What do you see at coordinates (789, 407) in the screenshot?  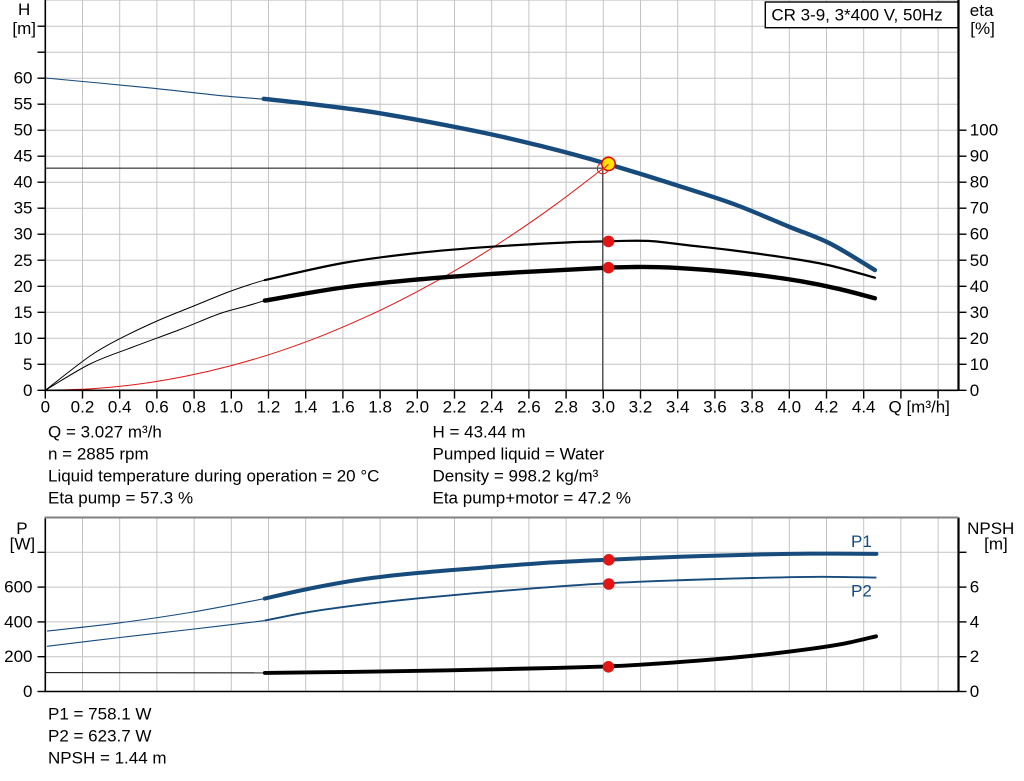 I see `svg-text: 4.0` at bounding box center [789, 407].